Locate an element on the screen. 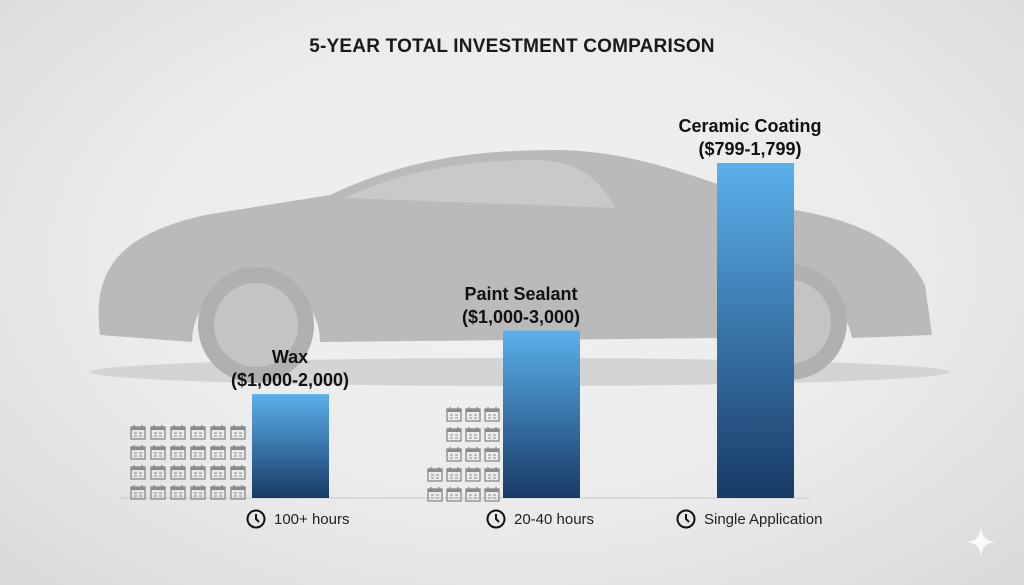 This screenshot has height=585, width=1024. bar-ceramic-coating is located at coordinates (755, 330).